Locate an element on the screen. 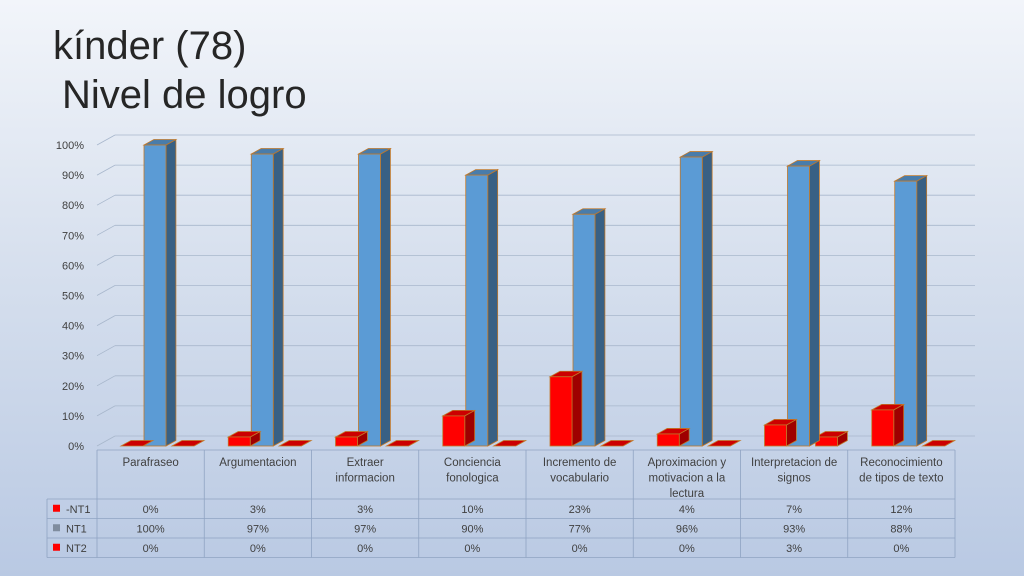 Image resolution: width=1024 pixels, height=576 pixels. category-label: Argumentacion is located at coordinates (257, 463).